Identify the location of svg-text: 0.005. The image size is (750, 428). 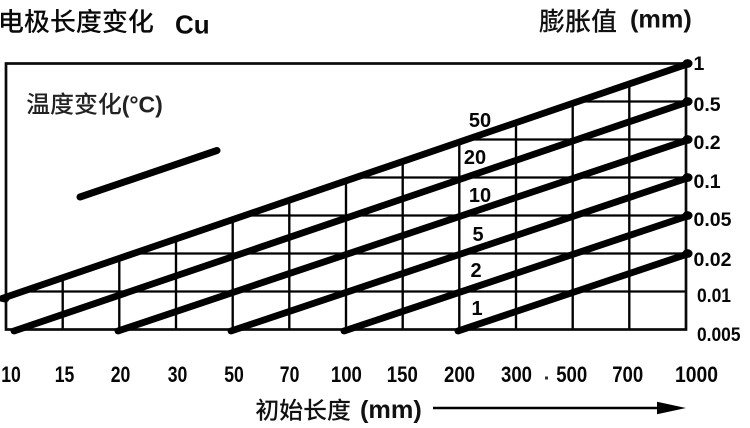
(719, 335).